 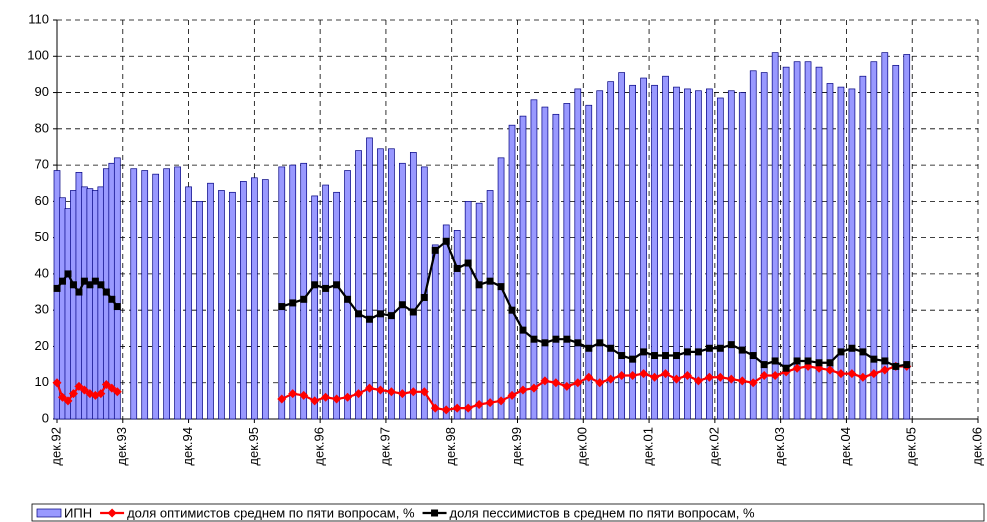 What do you see at coordinates (845, 446) in the screenshot?
I see `x-tick-label: дек.04` at bounding box center [845, 446].